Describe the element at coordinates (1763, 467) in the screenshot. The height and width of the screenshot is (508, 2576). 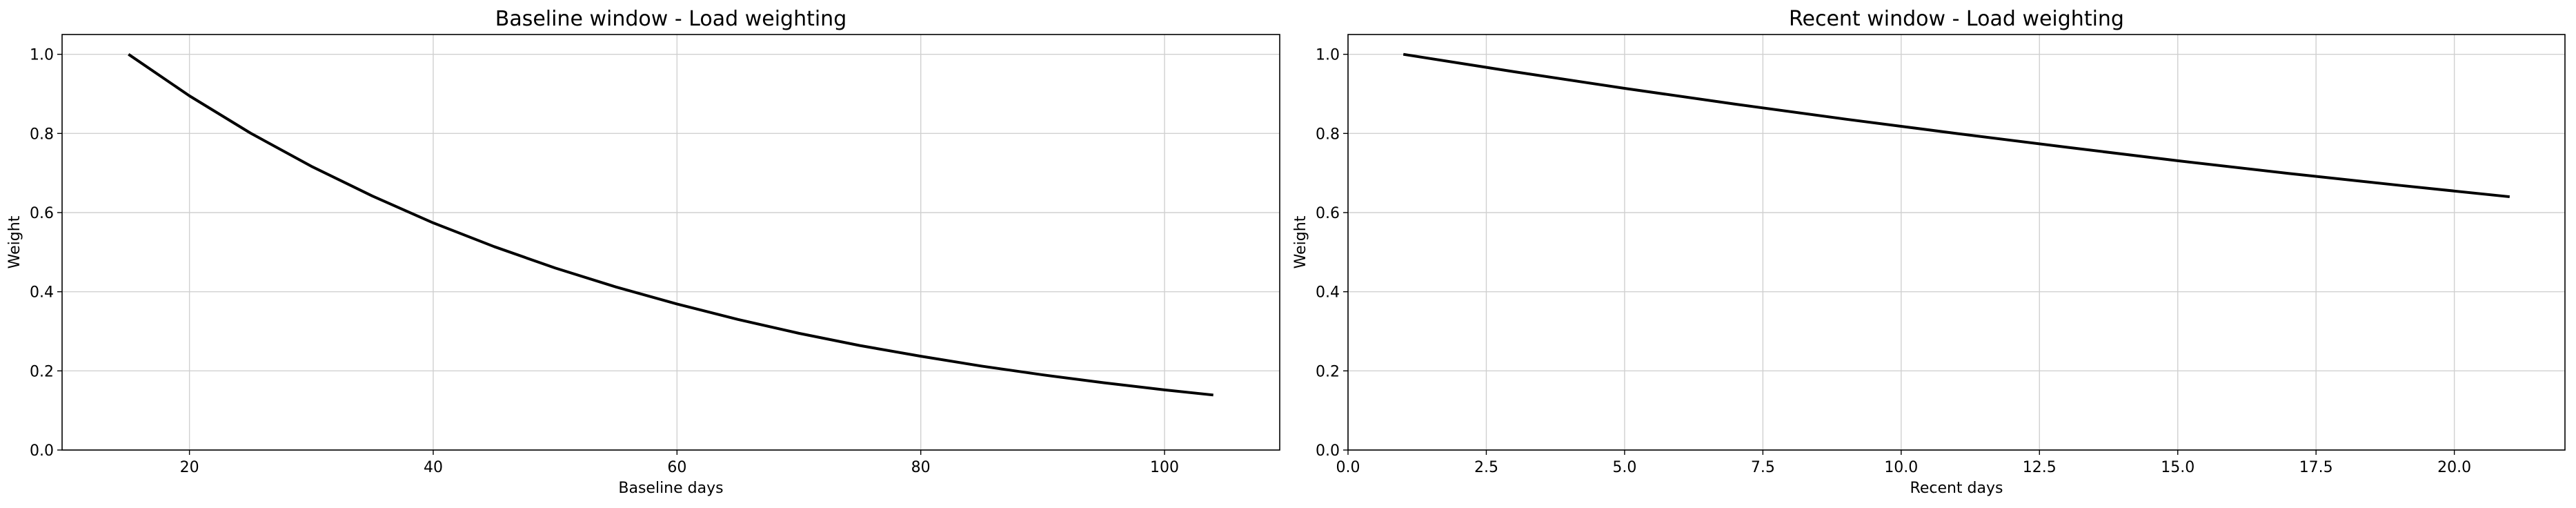
I see `x-tick-label: 7.5` at that location.